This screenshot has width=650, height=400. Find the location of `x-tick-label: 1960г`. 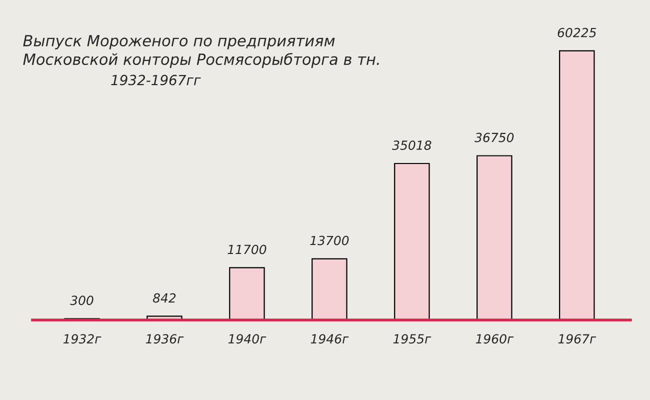

x-tick-label: 1960г is located at coordinates (495, 339).